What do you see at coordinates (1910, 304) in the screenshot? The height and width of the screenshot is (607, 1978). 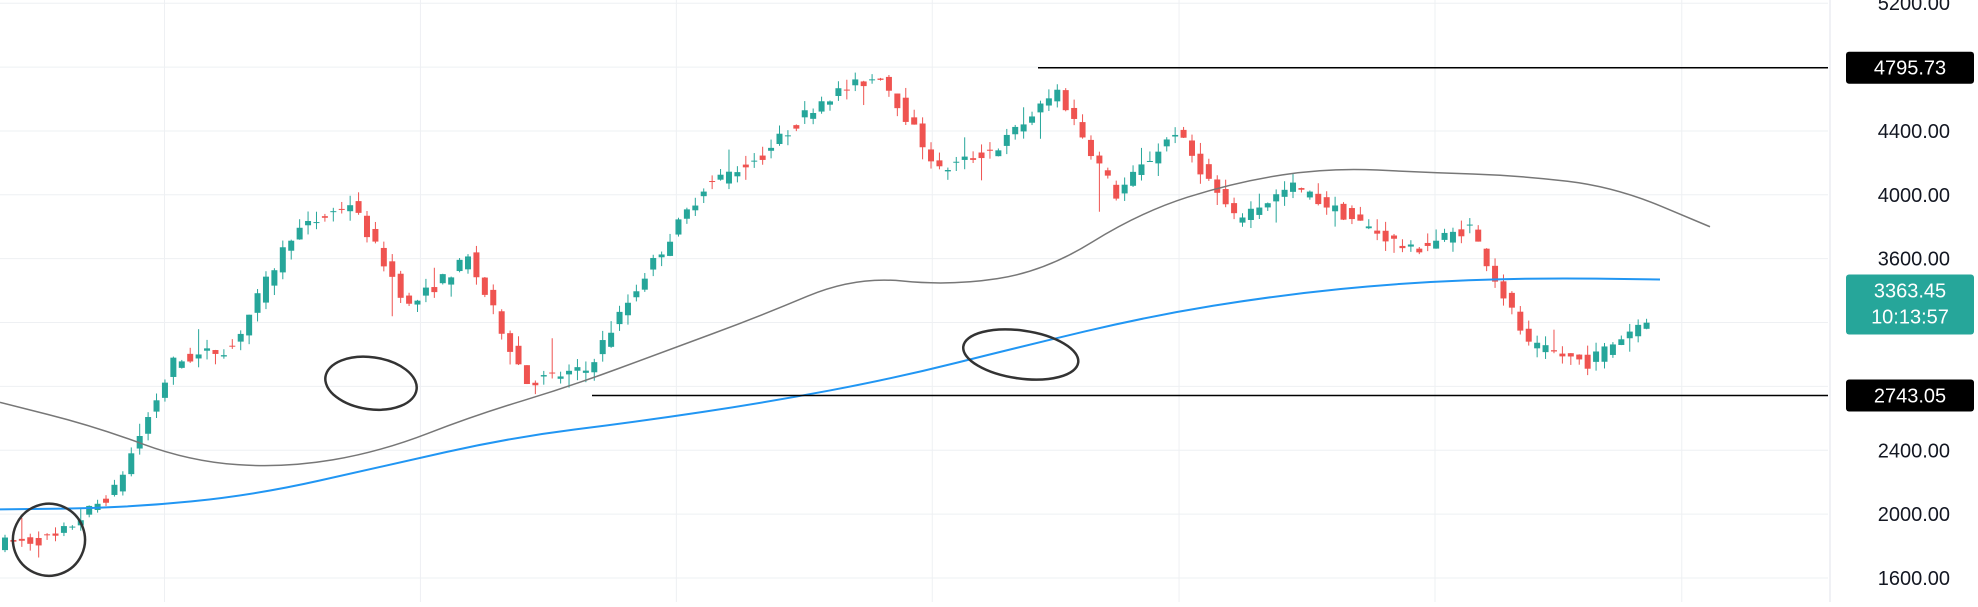 I see `current-price-bg` at bounding box center [1910, 304].